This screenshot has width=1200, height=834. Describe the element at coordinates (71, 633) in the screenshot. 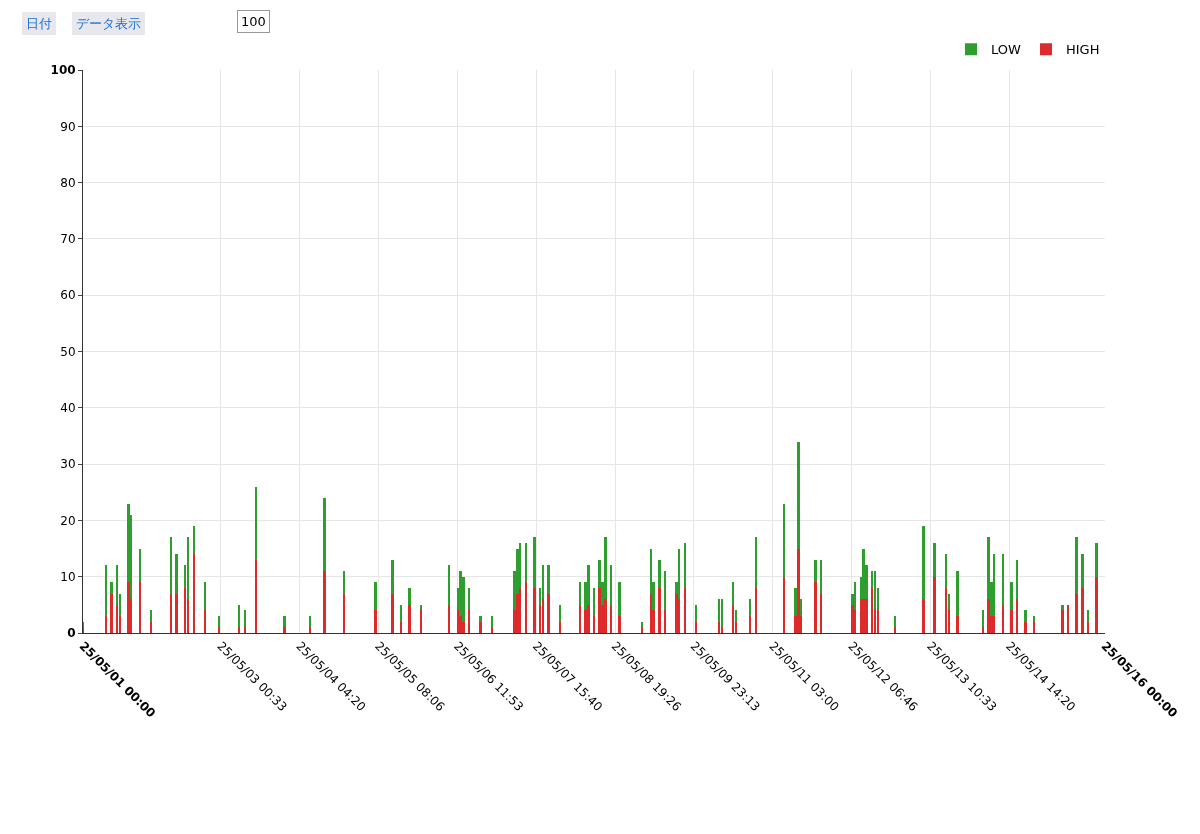

I see `y-tick-label: 0` at that location.